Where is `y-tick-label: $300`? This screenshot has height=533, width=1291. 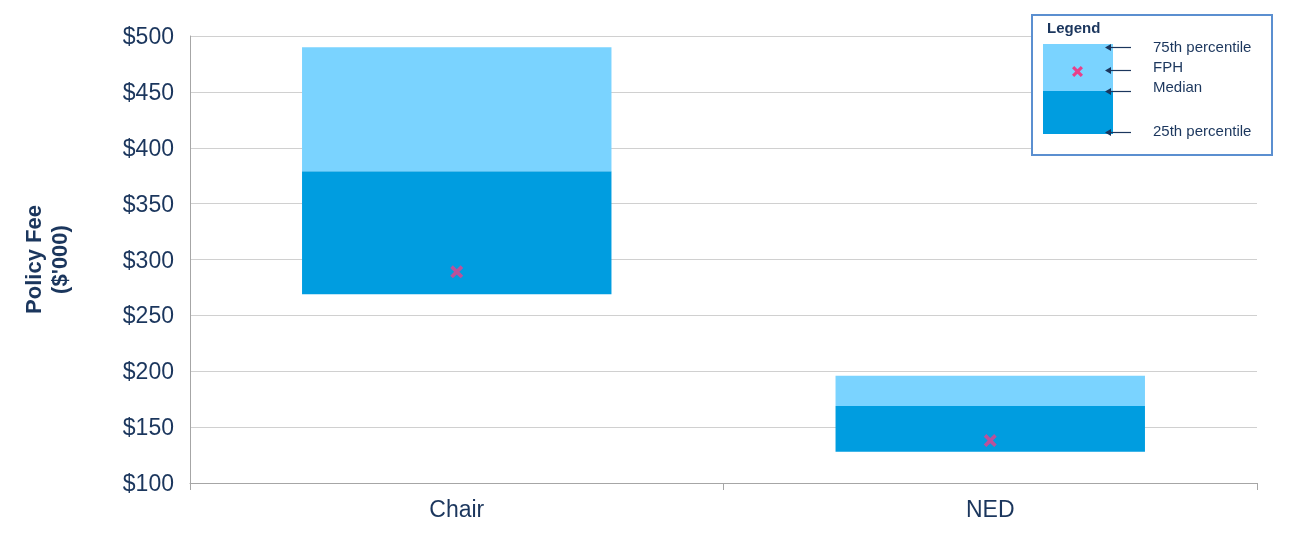 y-tick-label: $300 is located at coordinates (148, 259).